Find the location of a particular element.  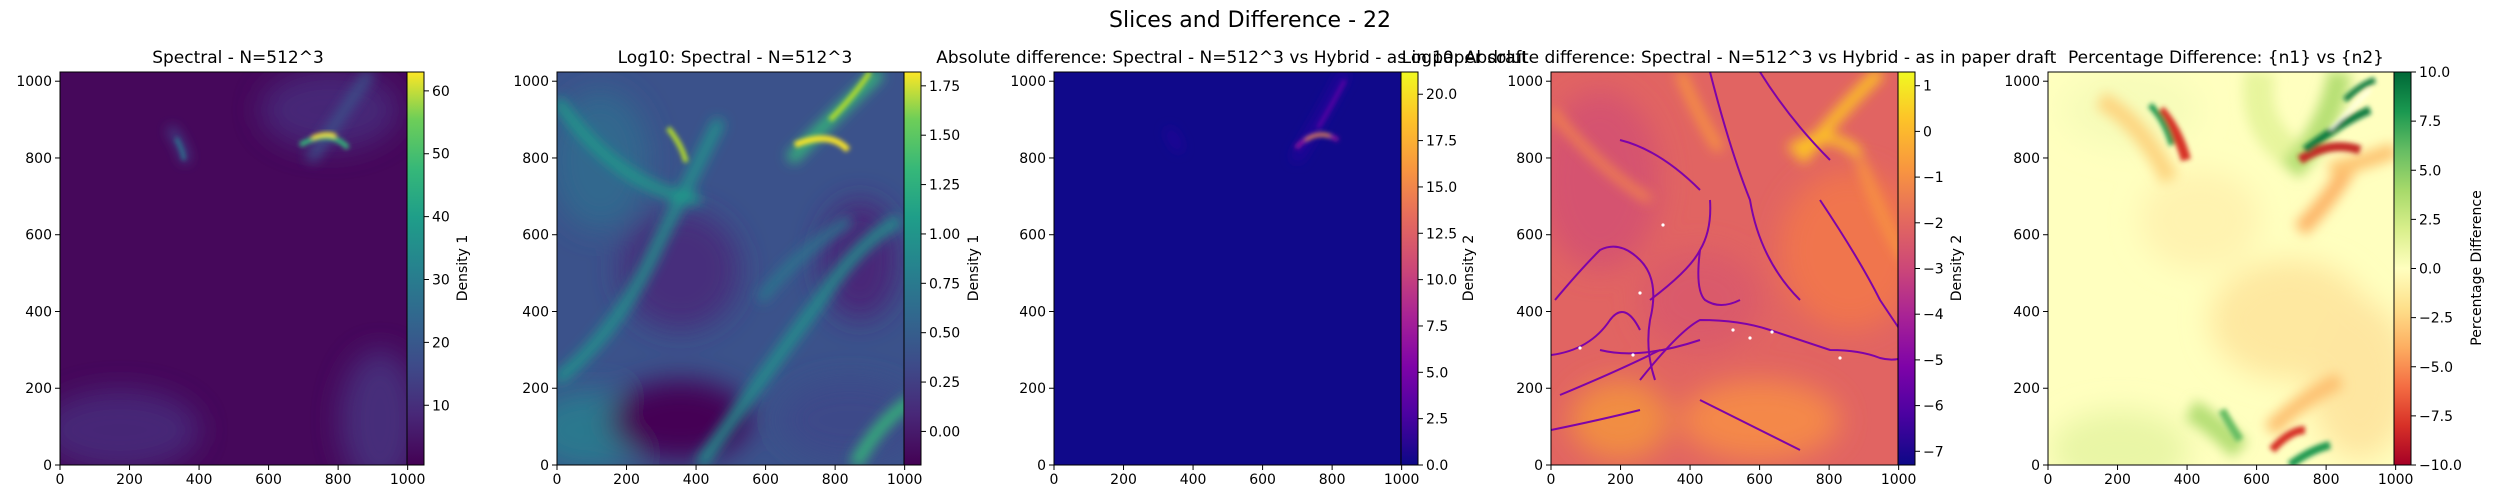

colorbar-tick-label: −7 is located at coordinates (1933, 452).